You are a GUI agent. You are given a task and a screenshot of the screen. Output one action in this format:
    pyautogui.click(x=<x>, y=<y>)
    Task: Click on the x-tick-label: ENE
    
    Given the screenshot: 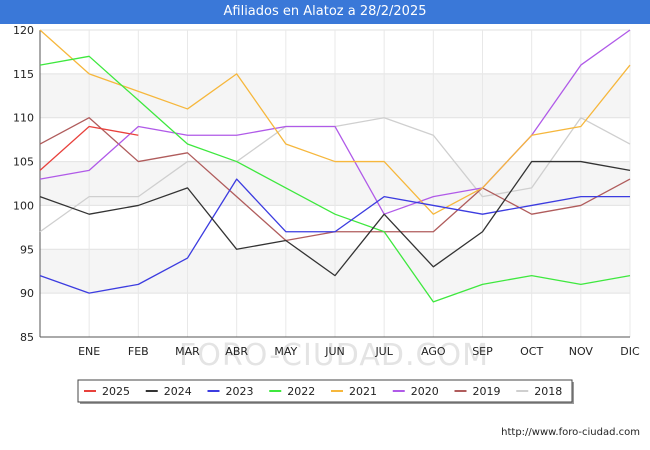 What is the action you would take?
    pyautogui.click(x=89, y=351)
    